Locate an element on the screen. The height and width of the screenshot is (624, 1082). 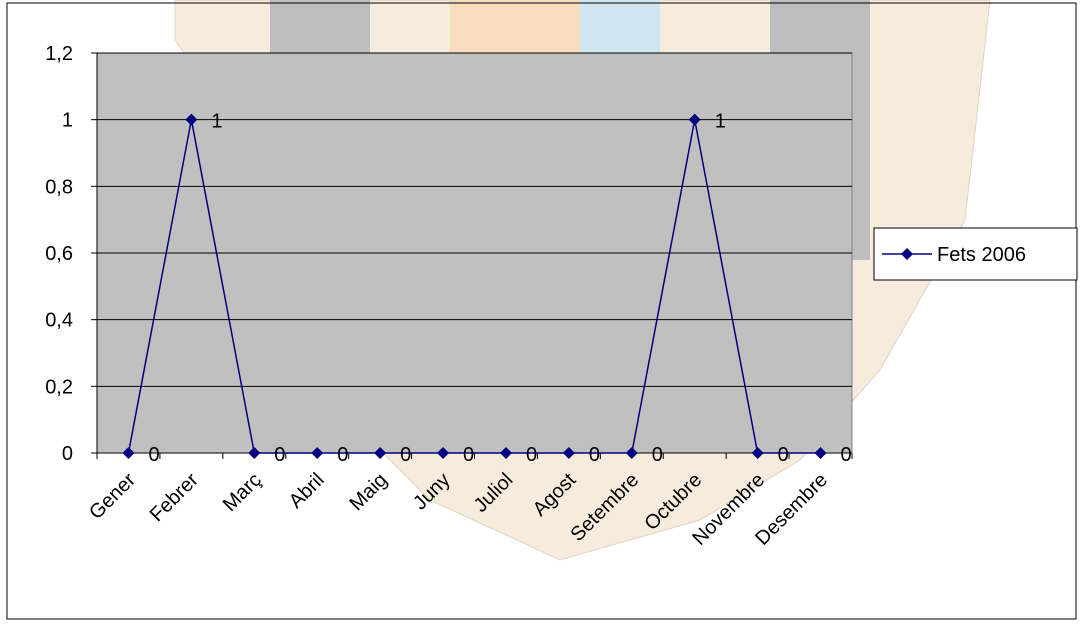
legend: Fets 2006 is located at coordinates (975, 254).